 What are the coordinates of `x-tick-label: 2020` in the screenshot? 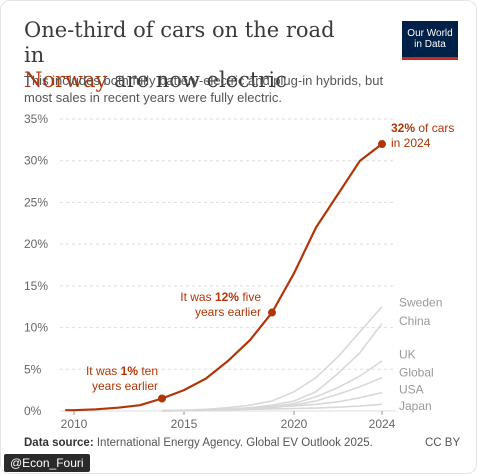 It's located at (294, 424).